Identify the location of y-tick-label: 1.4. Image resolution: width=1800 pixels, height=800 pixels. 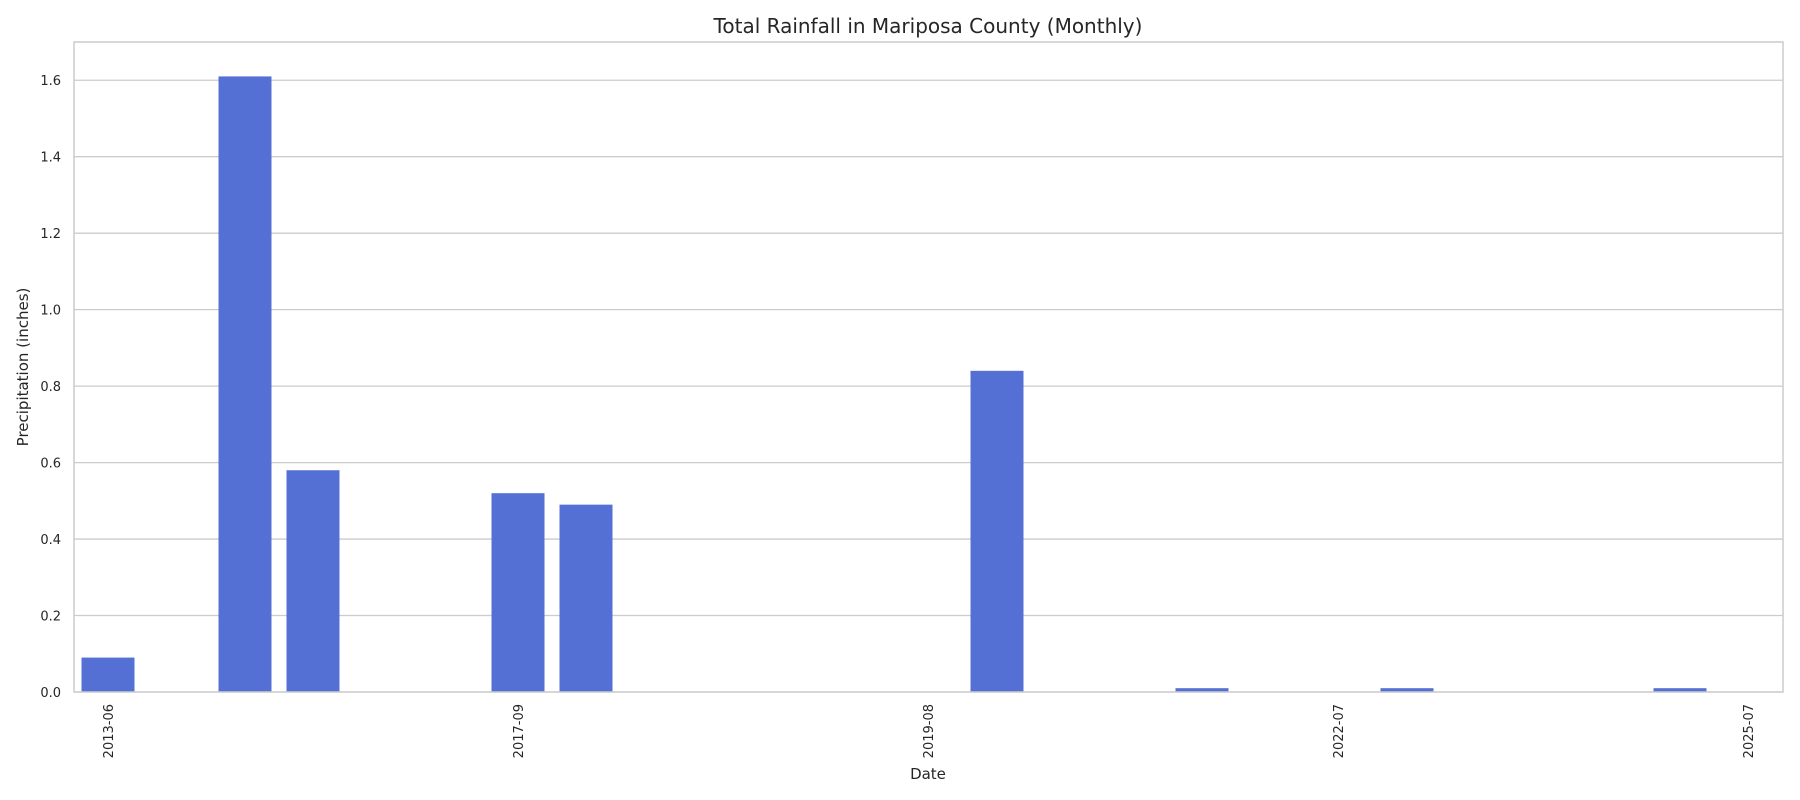
(50, 158).